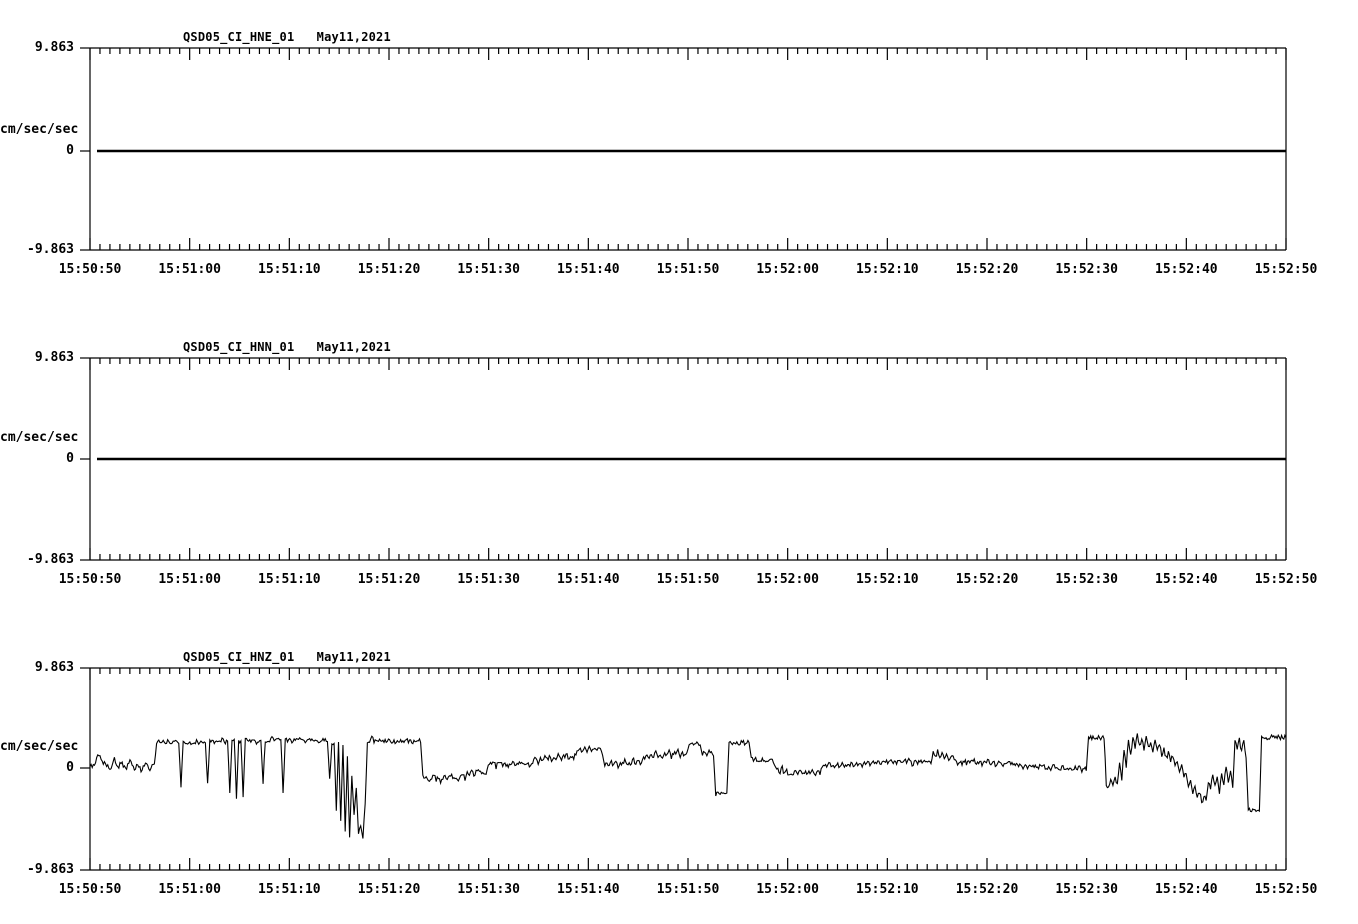 This screenshot has width=1358, height=924. Describe the element at coordinates (90, 579) in the screenshot. I see `x-tick-label-hnn-0: 15:50:50` at that location.